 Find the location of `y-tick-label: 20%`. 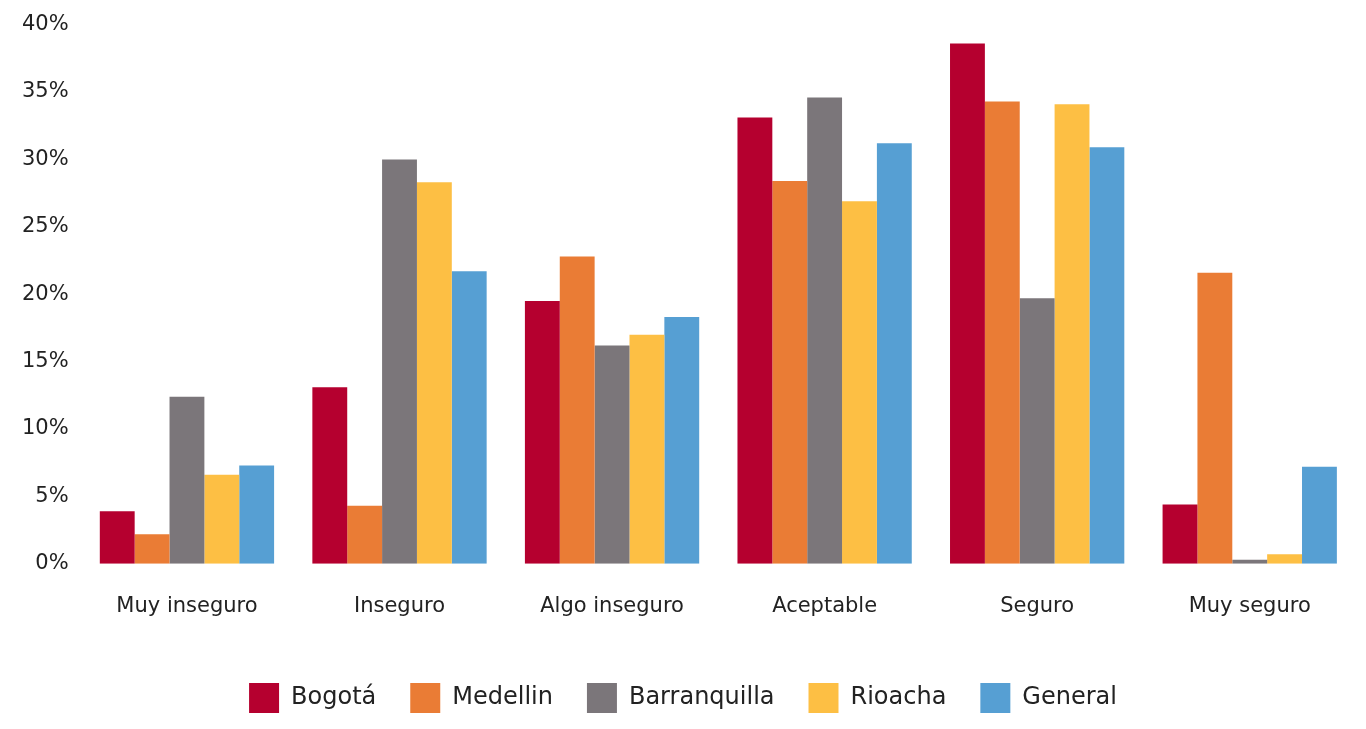

y-tick-label: 20% is located at coordinates (45, 292).